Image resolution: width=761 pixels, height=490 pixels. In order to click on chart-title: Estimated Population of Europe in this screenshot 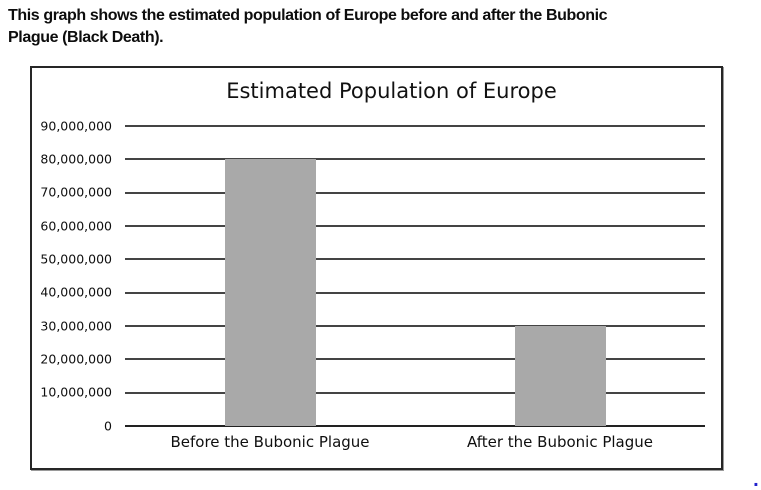, I will do `click(391, 91)`.